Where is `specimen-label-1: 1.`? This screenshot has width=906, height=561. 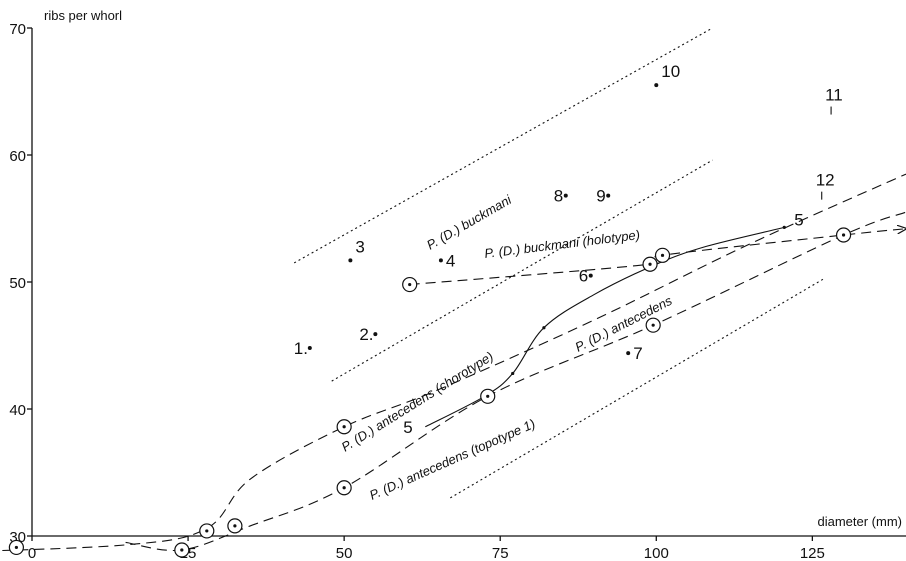 specimen-label-1: 1. is located at coordinates (301, 348).